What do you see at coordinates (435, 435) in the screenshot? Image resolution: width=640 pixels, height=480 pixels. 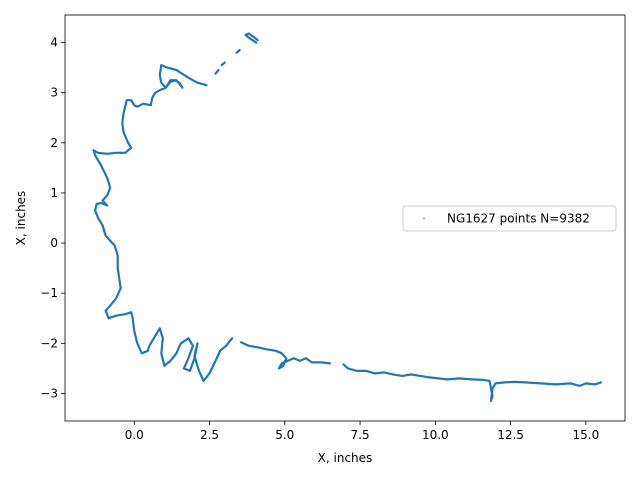 I see `x-tick-label: 10.0` at bounding box center [435, 435].